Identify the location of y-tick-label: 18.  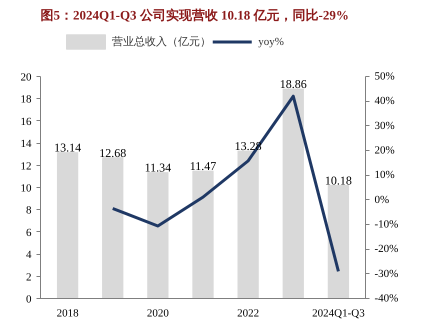
(26, 100).